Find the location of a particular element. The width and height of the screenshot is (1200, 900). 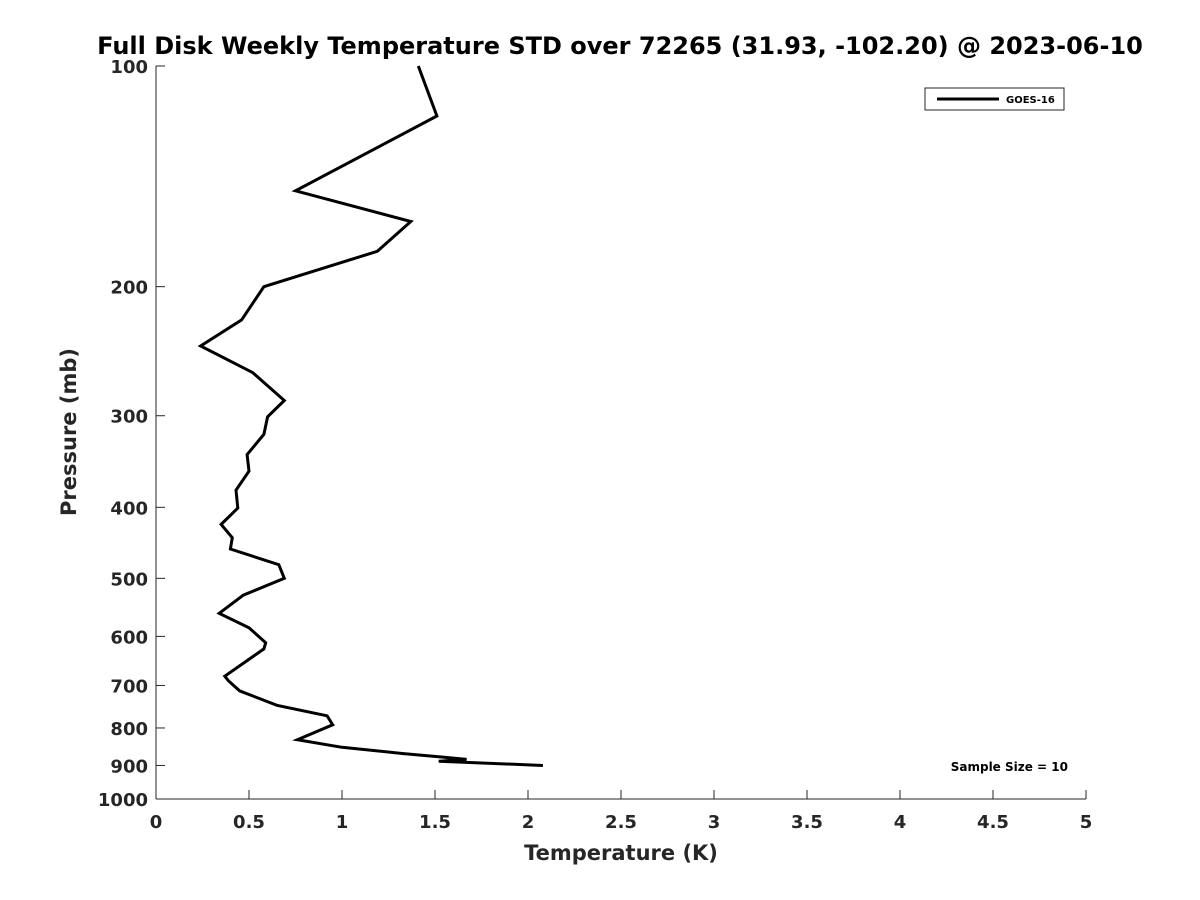

y-axis-label: Pressure (mb) is located at coordinates (69, 432).